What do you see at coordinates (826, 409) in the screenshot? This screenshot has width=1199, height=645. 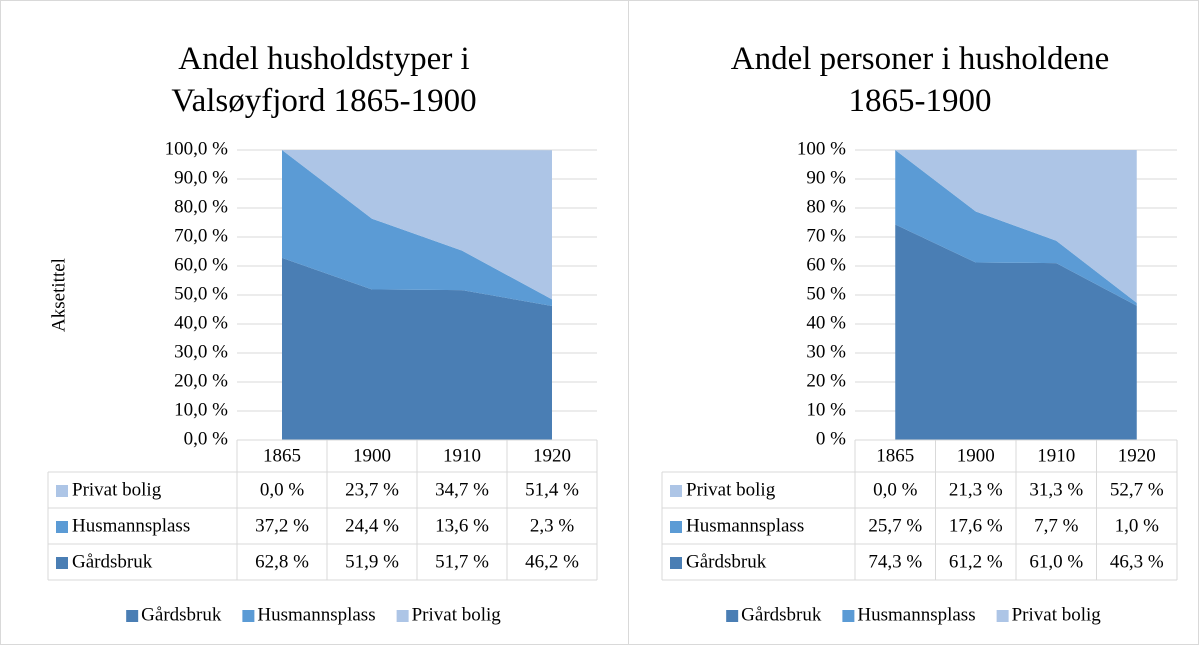 I see `y-tick-label: 10 %` at bounding box center [826, 409].